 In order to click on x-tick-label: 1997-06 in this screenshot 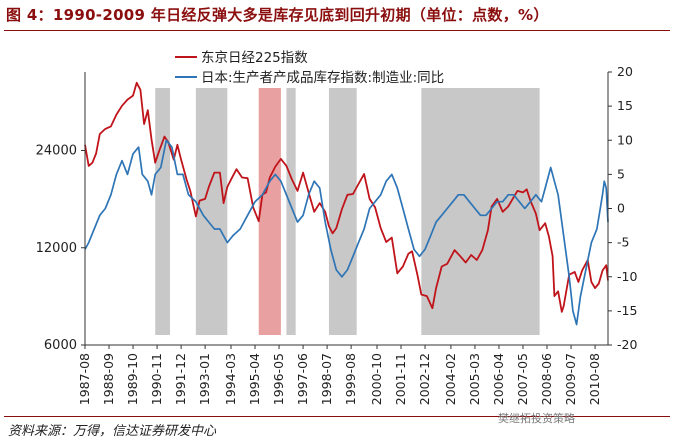, I will do `click(302, 379)`.